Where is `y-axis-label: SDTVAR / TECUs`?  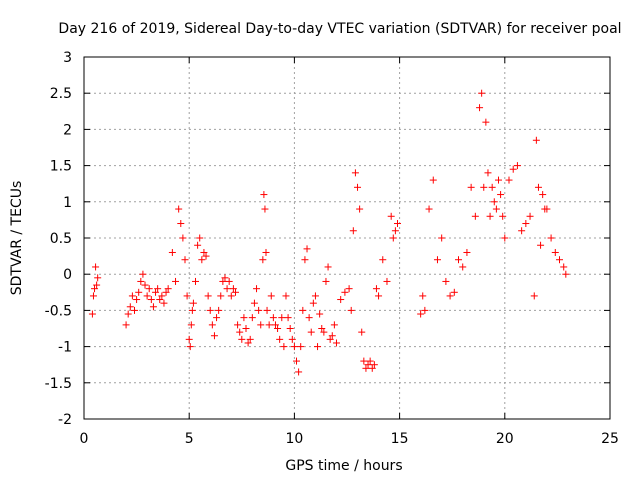
y-axis-label: SDTVAR / TECUs is located at coordinates (17, 238).